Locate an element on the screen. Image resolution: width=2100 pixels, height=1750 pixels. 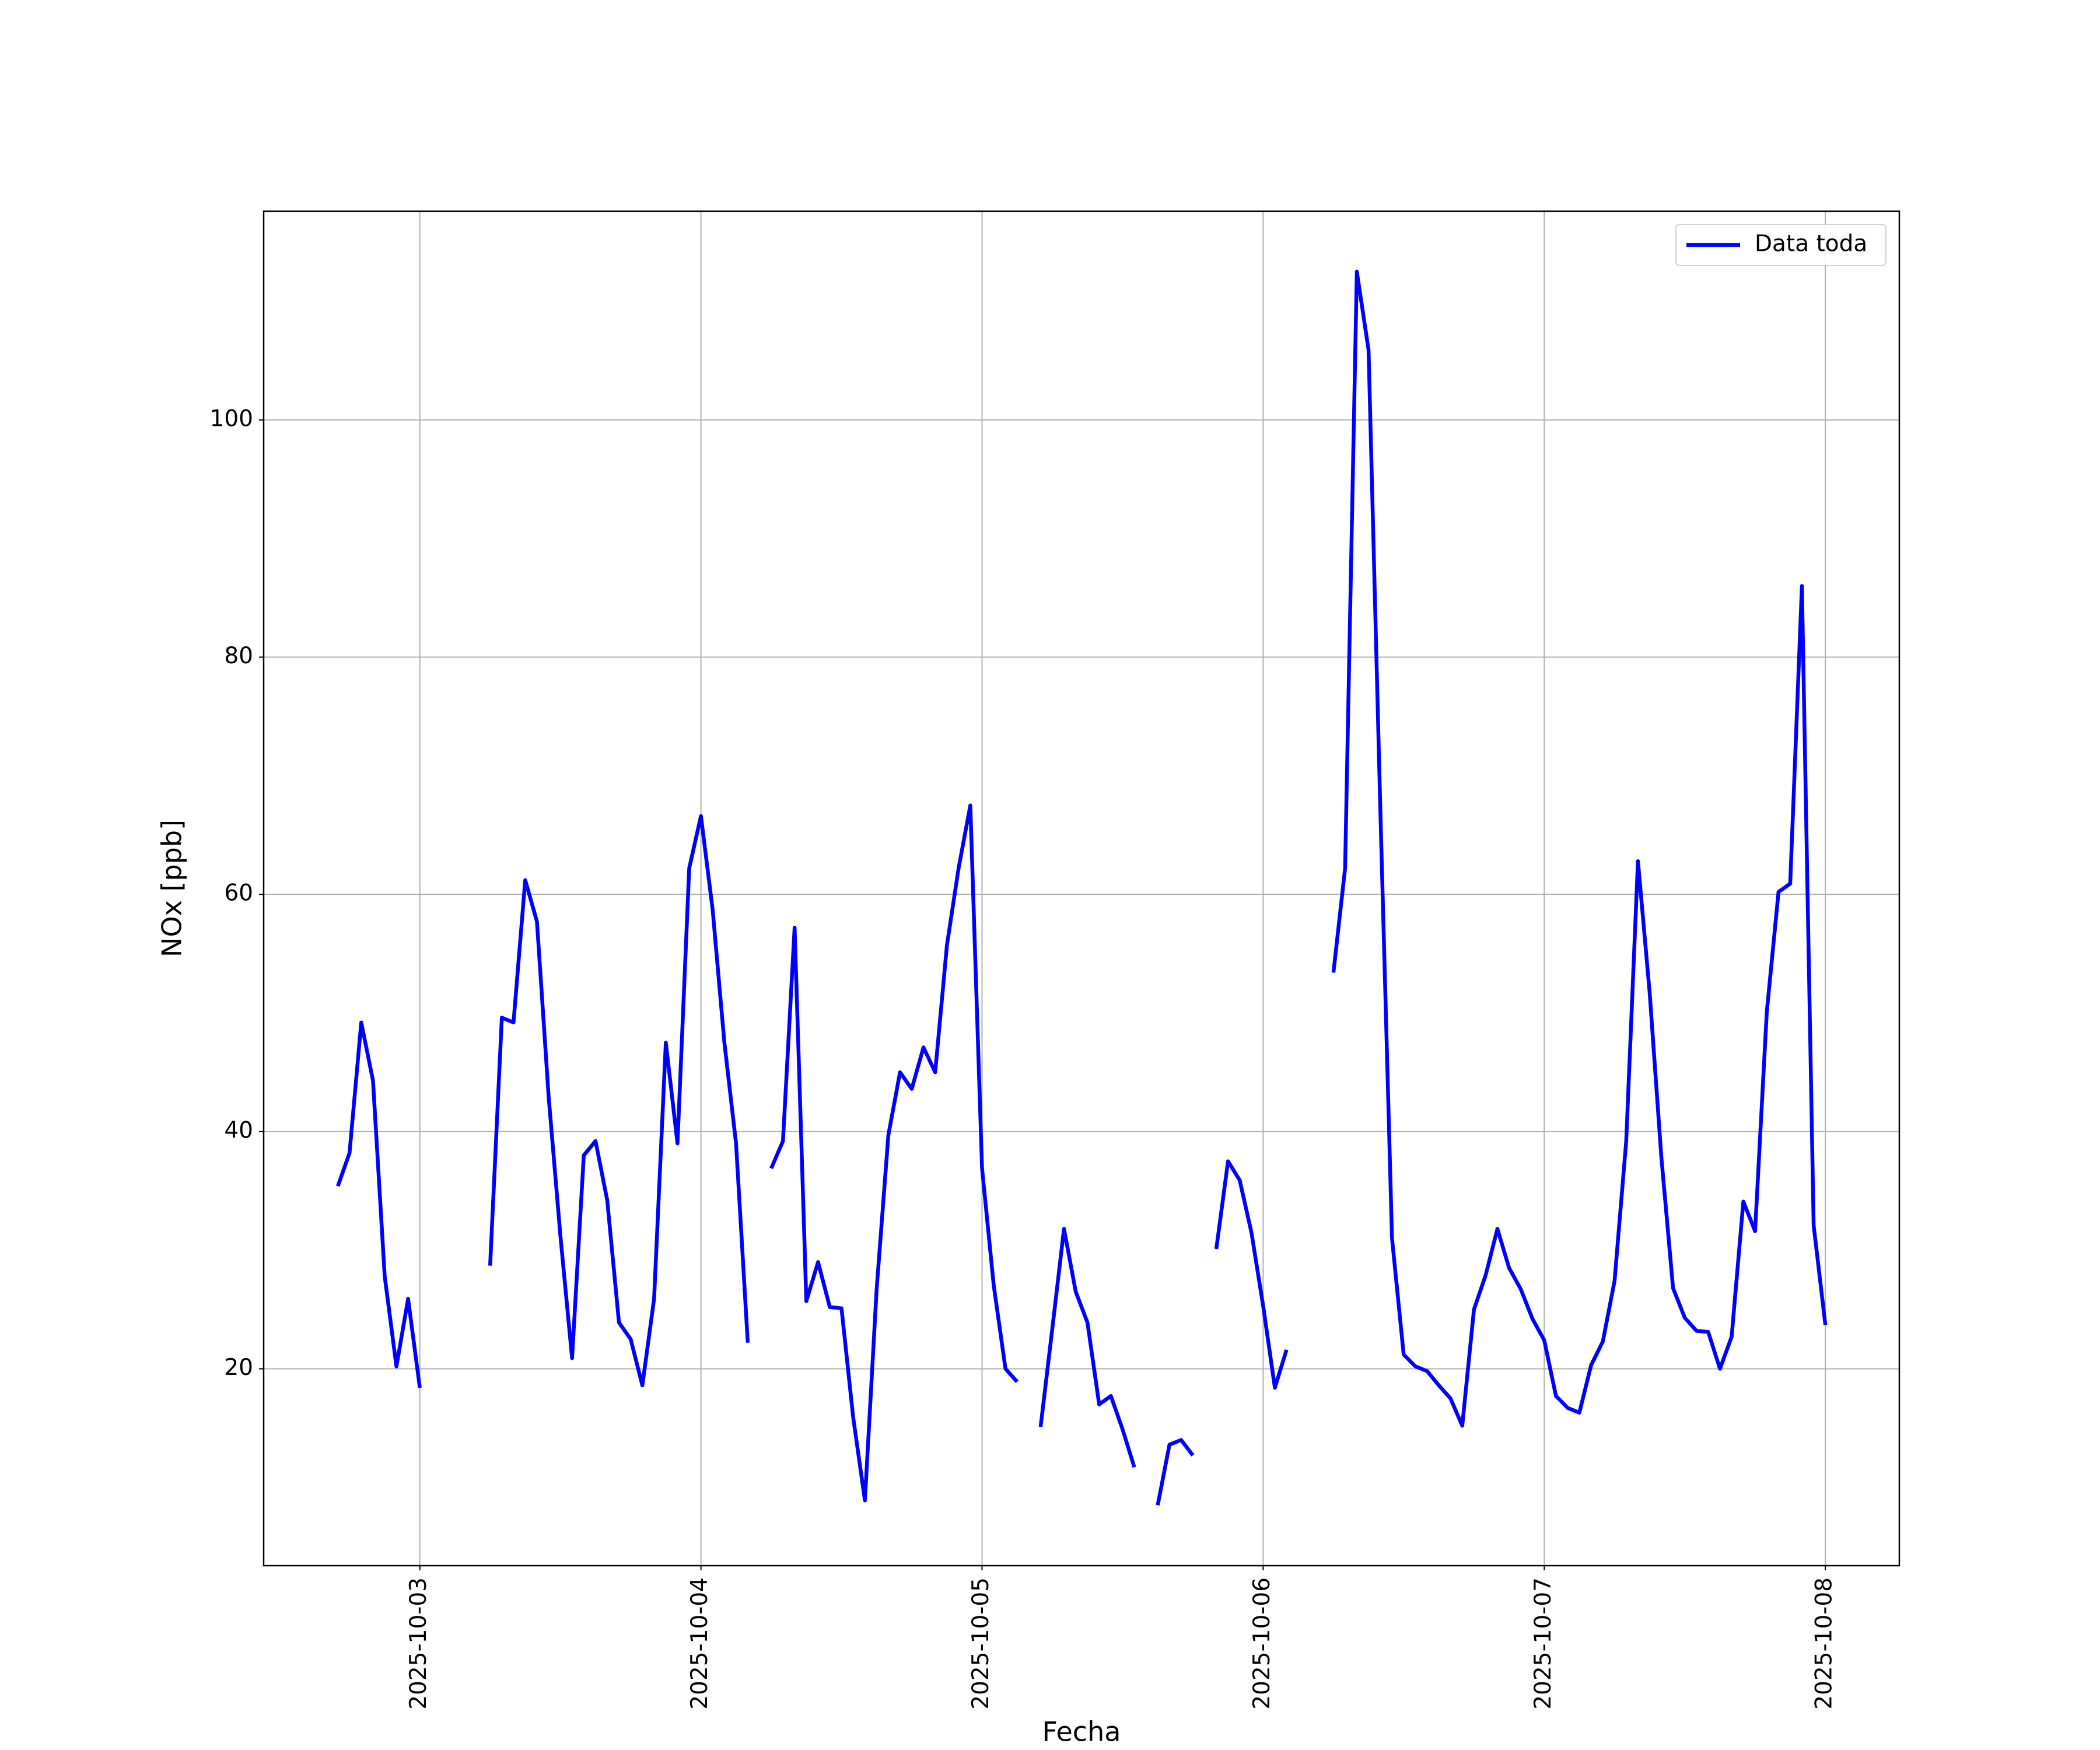
x-tick-label: 2025-10-03 is located at coordinates (419, 1643).